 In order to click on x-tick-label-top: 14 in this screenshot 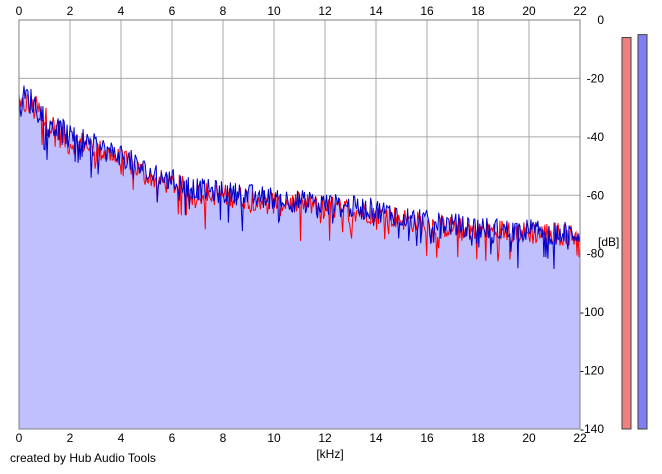, I will do `click(376, 11)`.